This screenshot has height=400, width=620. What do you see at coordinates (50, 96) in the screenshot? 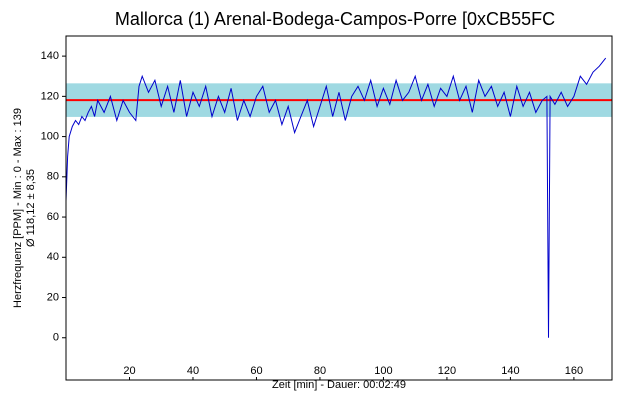
I see `y-tick-label: 120` at bounding box center [50, 96].